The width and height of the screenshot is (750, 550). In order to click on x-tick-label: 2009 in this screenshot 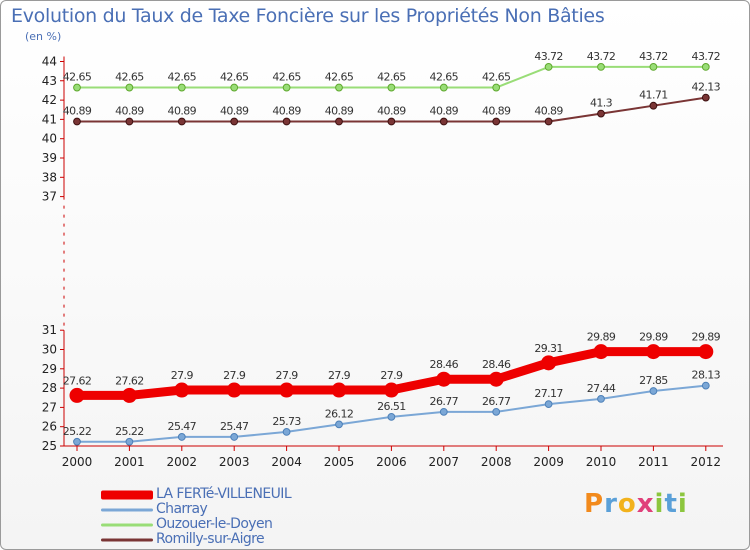, I will do `click(548, 462)`.